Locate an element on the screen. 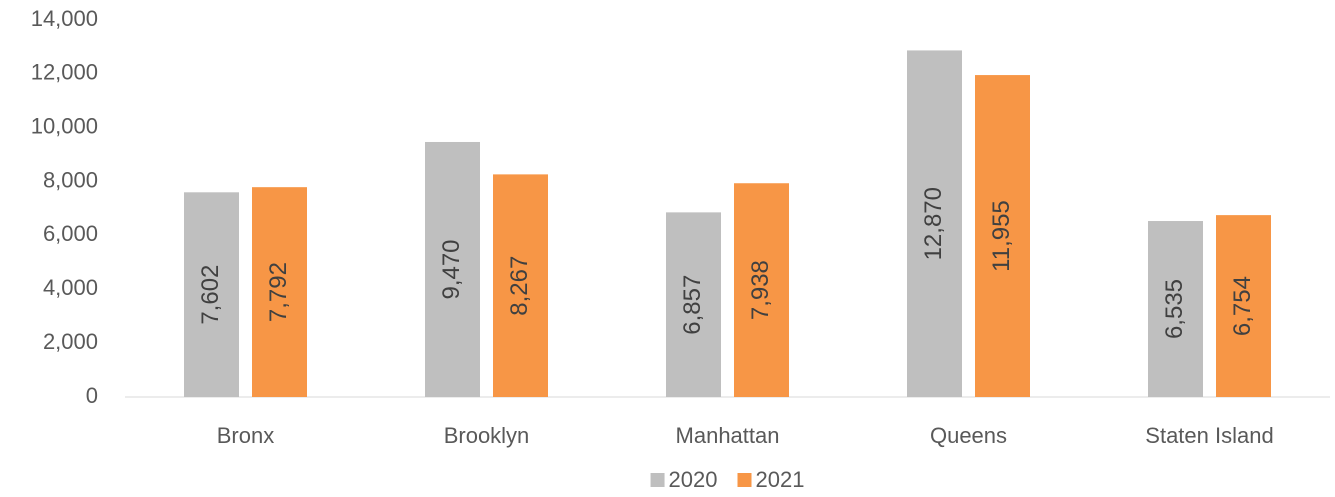  y-tick-label: 2,000 is located at coordinates (70, 341).